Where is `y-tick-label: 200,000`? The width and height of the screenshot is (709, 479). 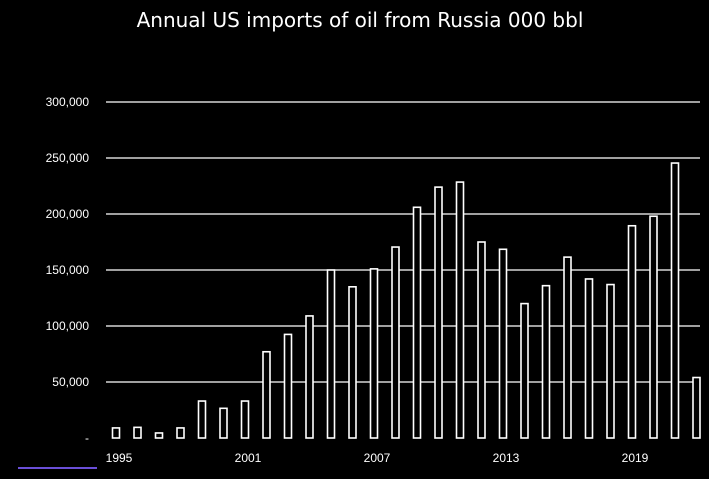
y-tick-label: 200,000 is located at coordinates (68, 214).